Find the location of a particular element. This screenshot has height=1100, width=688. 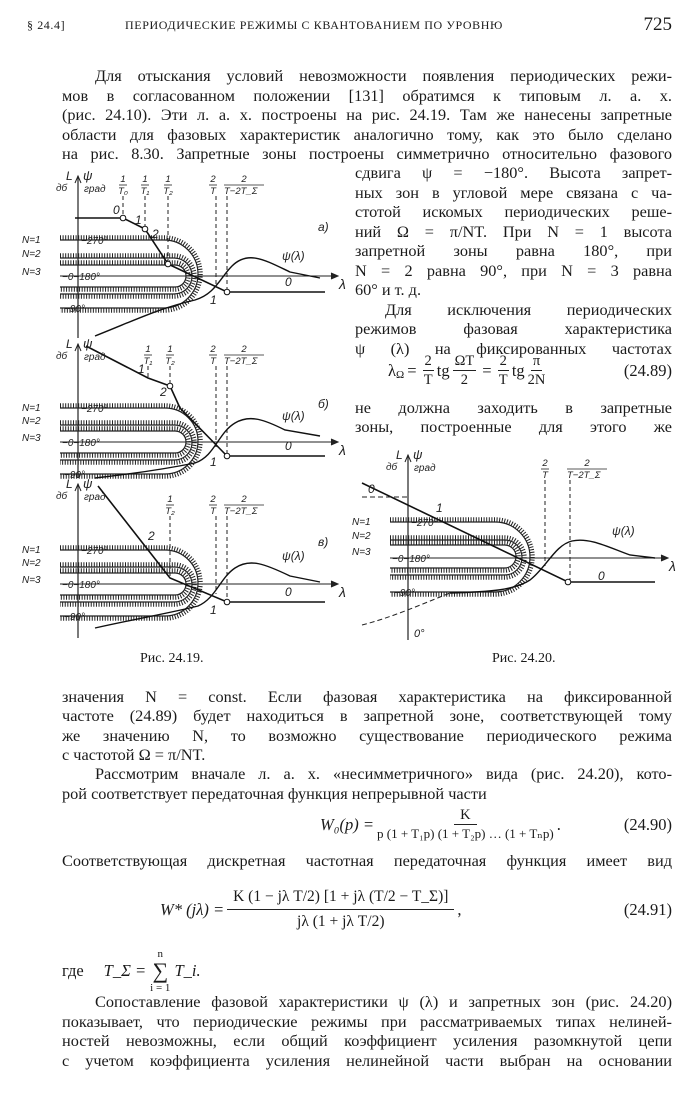

frac-den: p (1 + T₁p) (1 + T₂p) … (1 + Tₙp) is located at coordinates (465, 833).